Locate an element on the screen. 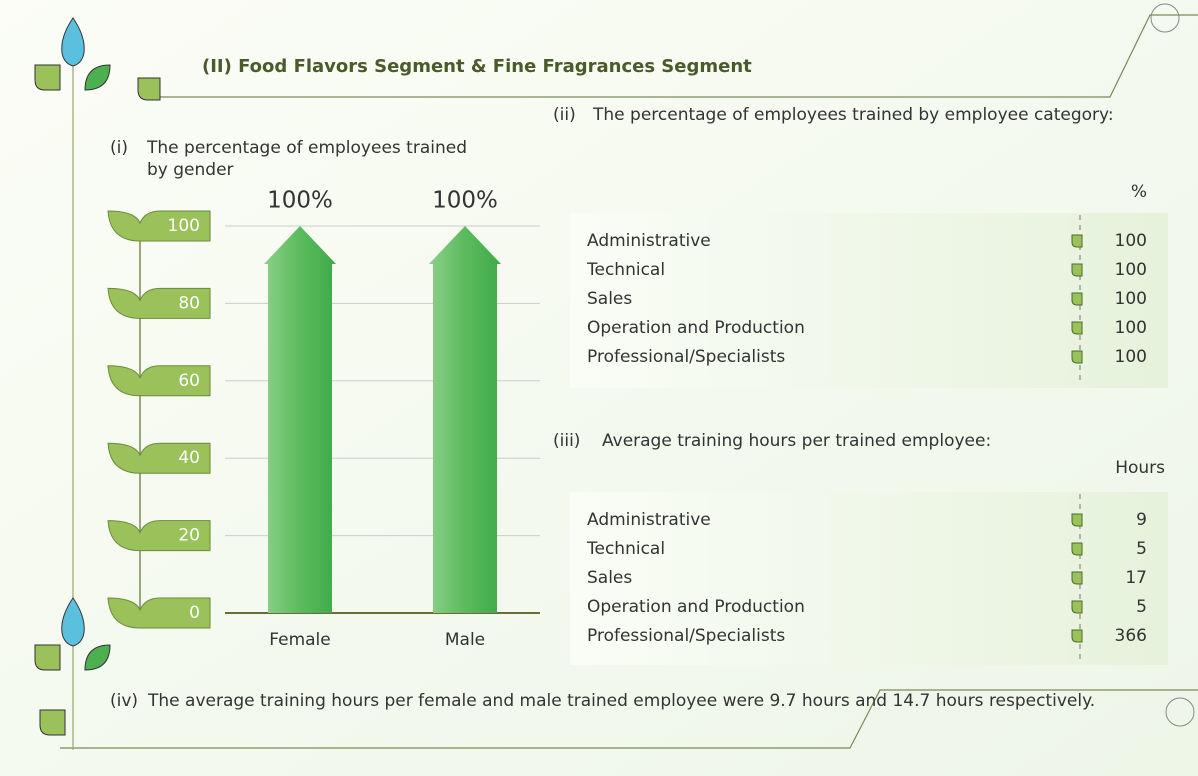 This screenshot has height=776, width=1198. unit-label: % is located at coordinates (1139, 192).